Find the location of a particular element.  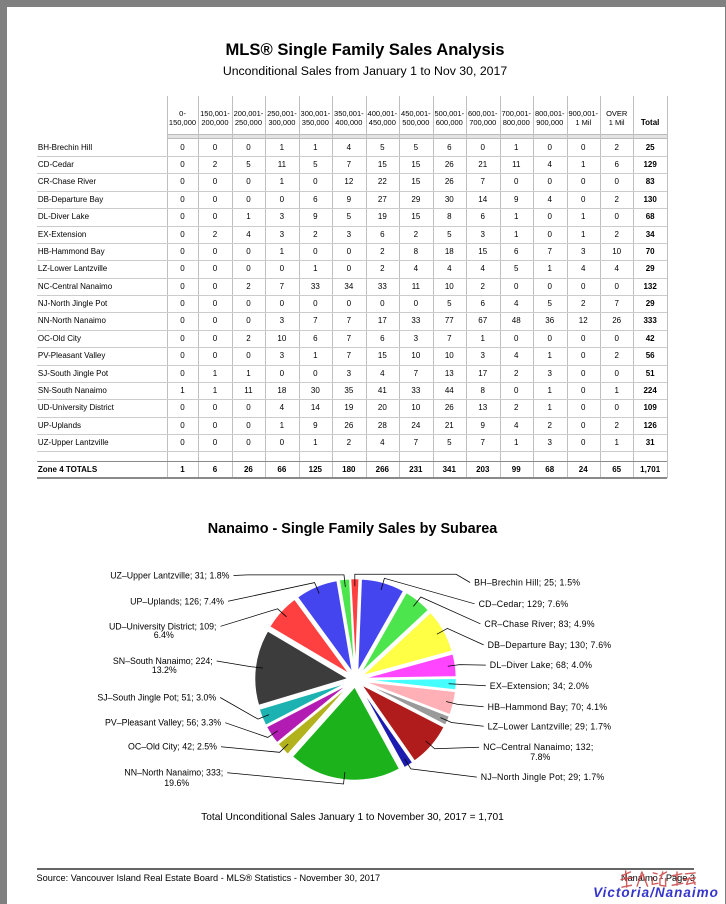

svg-text: 7.8% is located at coordinates (540, 757).